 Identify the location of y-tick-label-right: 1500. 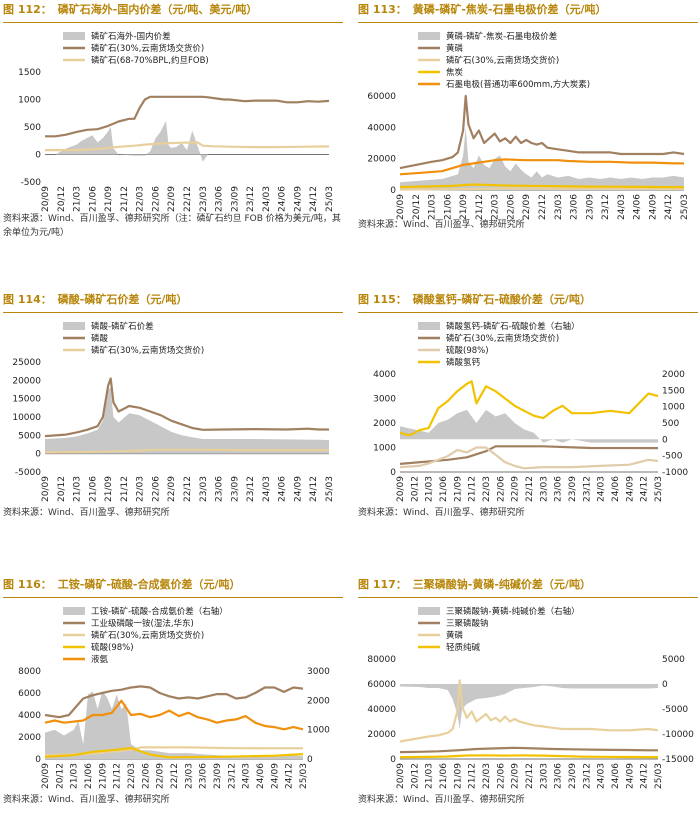
(673, 391).